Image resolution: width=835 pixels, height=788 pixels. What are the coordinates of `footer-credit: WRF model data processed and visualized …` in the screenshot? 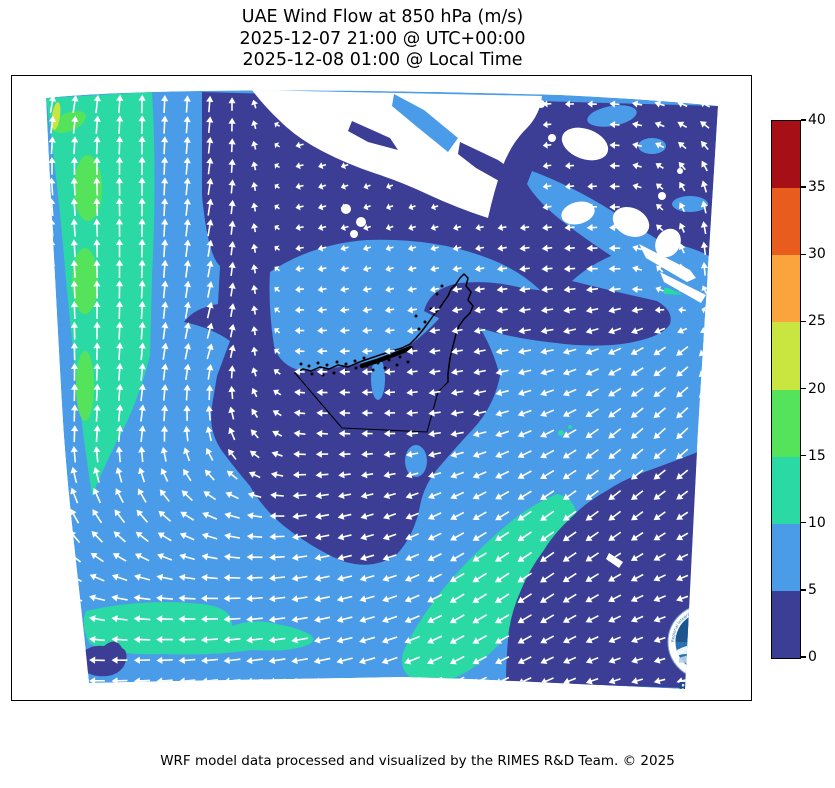 It's located at (417, 761).